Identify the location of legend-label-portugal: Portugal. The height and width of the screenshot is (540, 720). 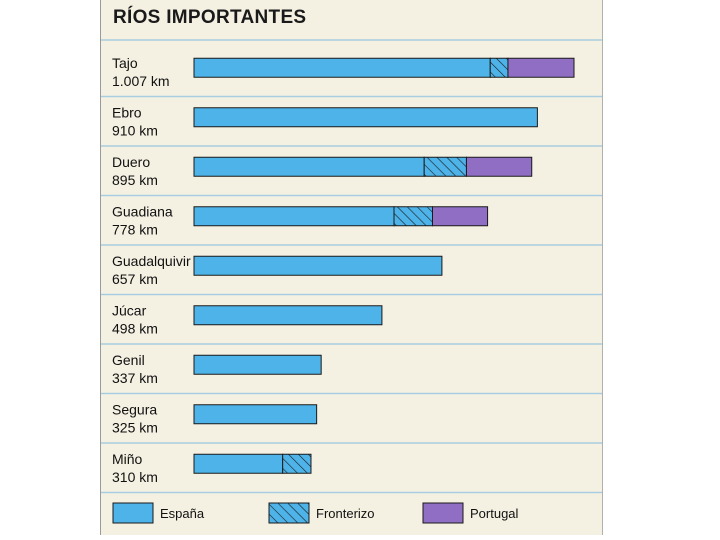
(494, 513).